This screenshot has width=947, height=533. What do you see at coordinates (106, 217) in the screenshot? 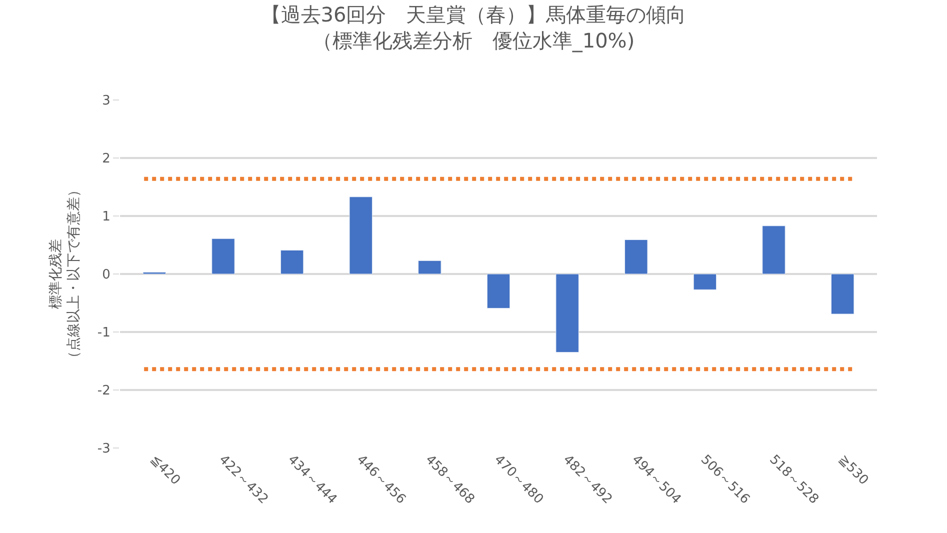
I see `y-tick-label: 1` at bounding box center [106, 217].